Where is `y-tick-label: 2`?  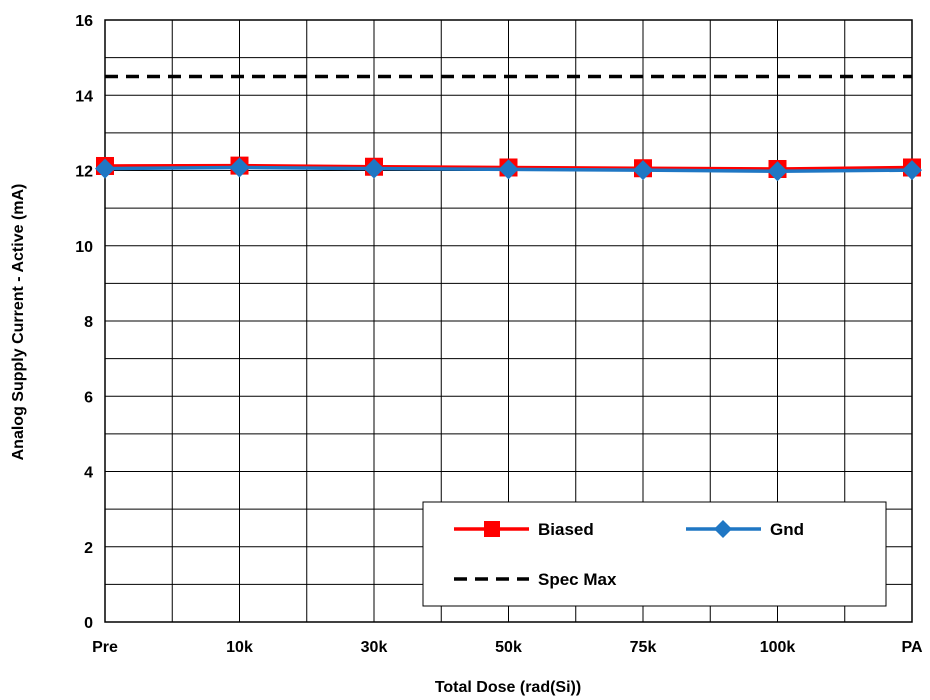
y-tick-label: 2 is located at coordinates (88, 548).